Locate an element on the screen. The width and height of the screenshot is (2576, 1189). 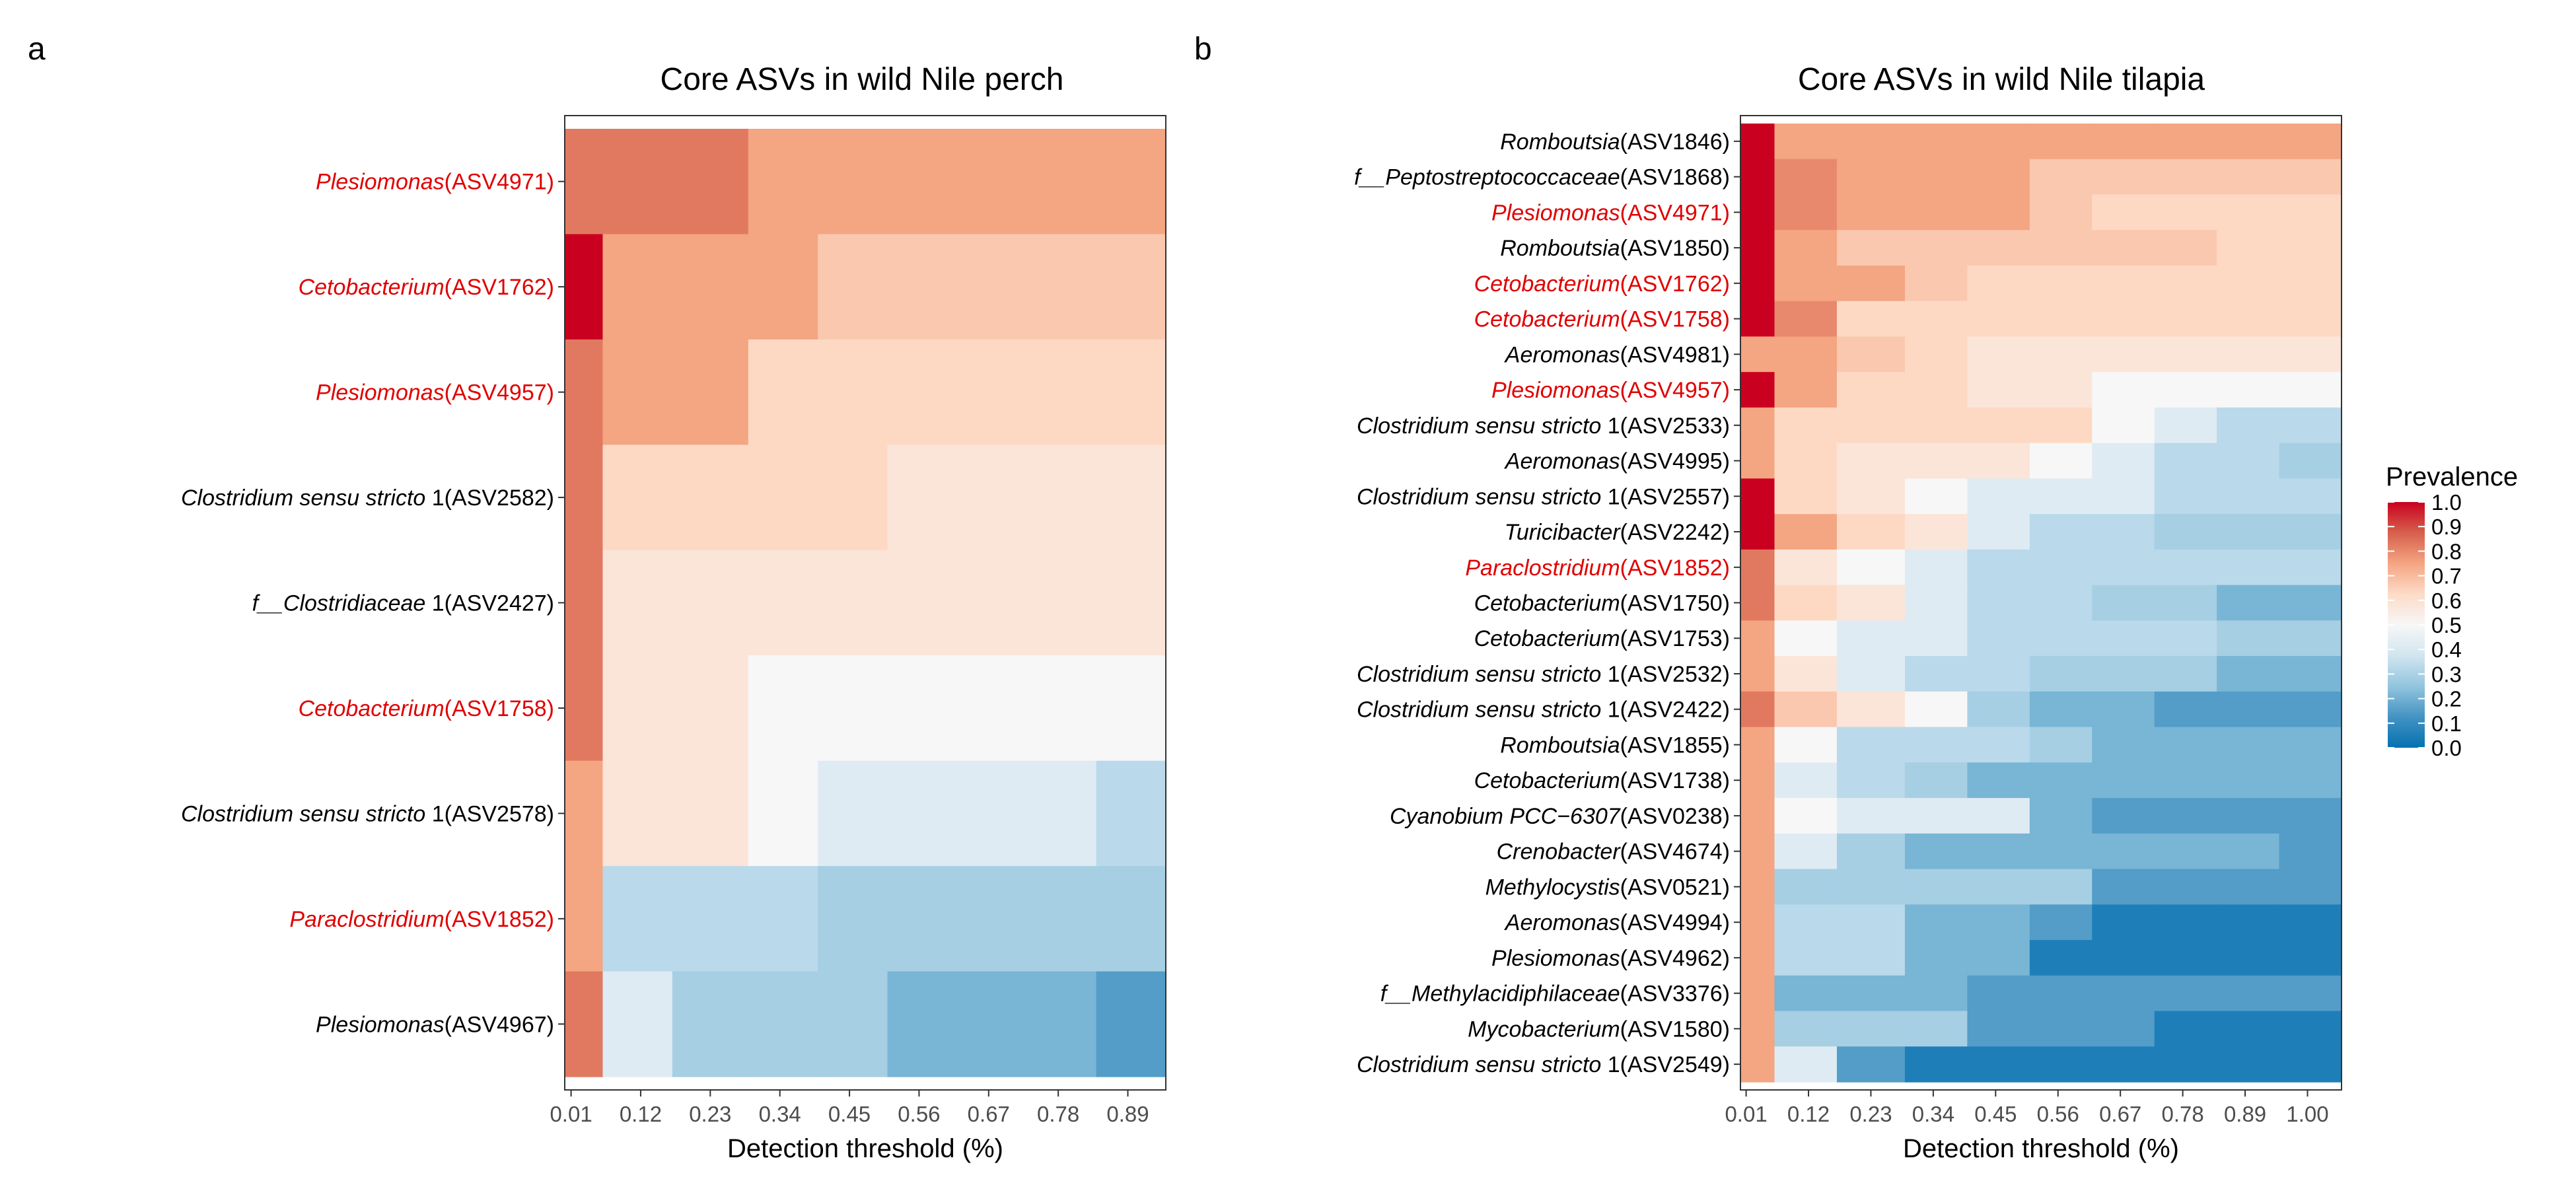
row-label-asv: (ASV1852) is located at coordinates (1675, 568).